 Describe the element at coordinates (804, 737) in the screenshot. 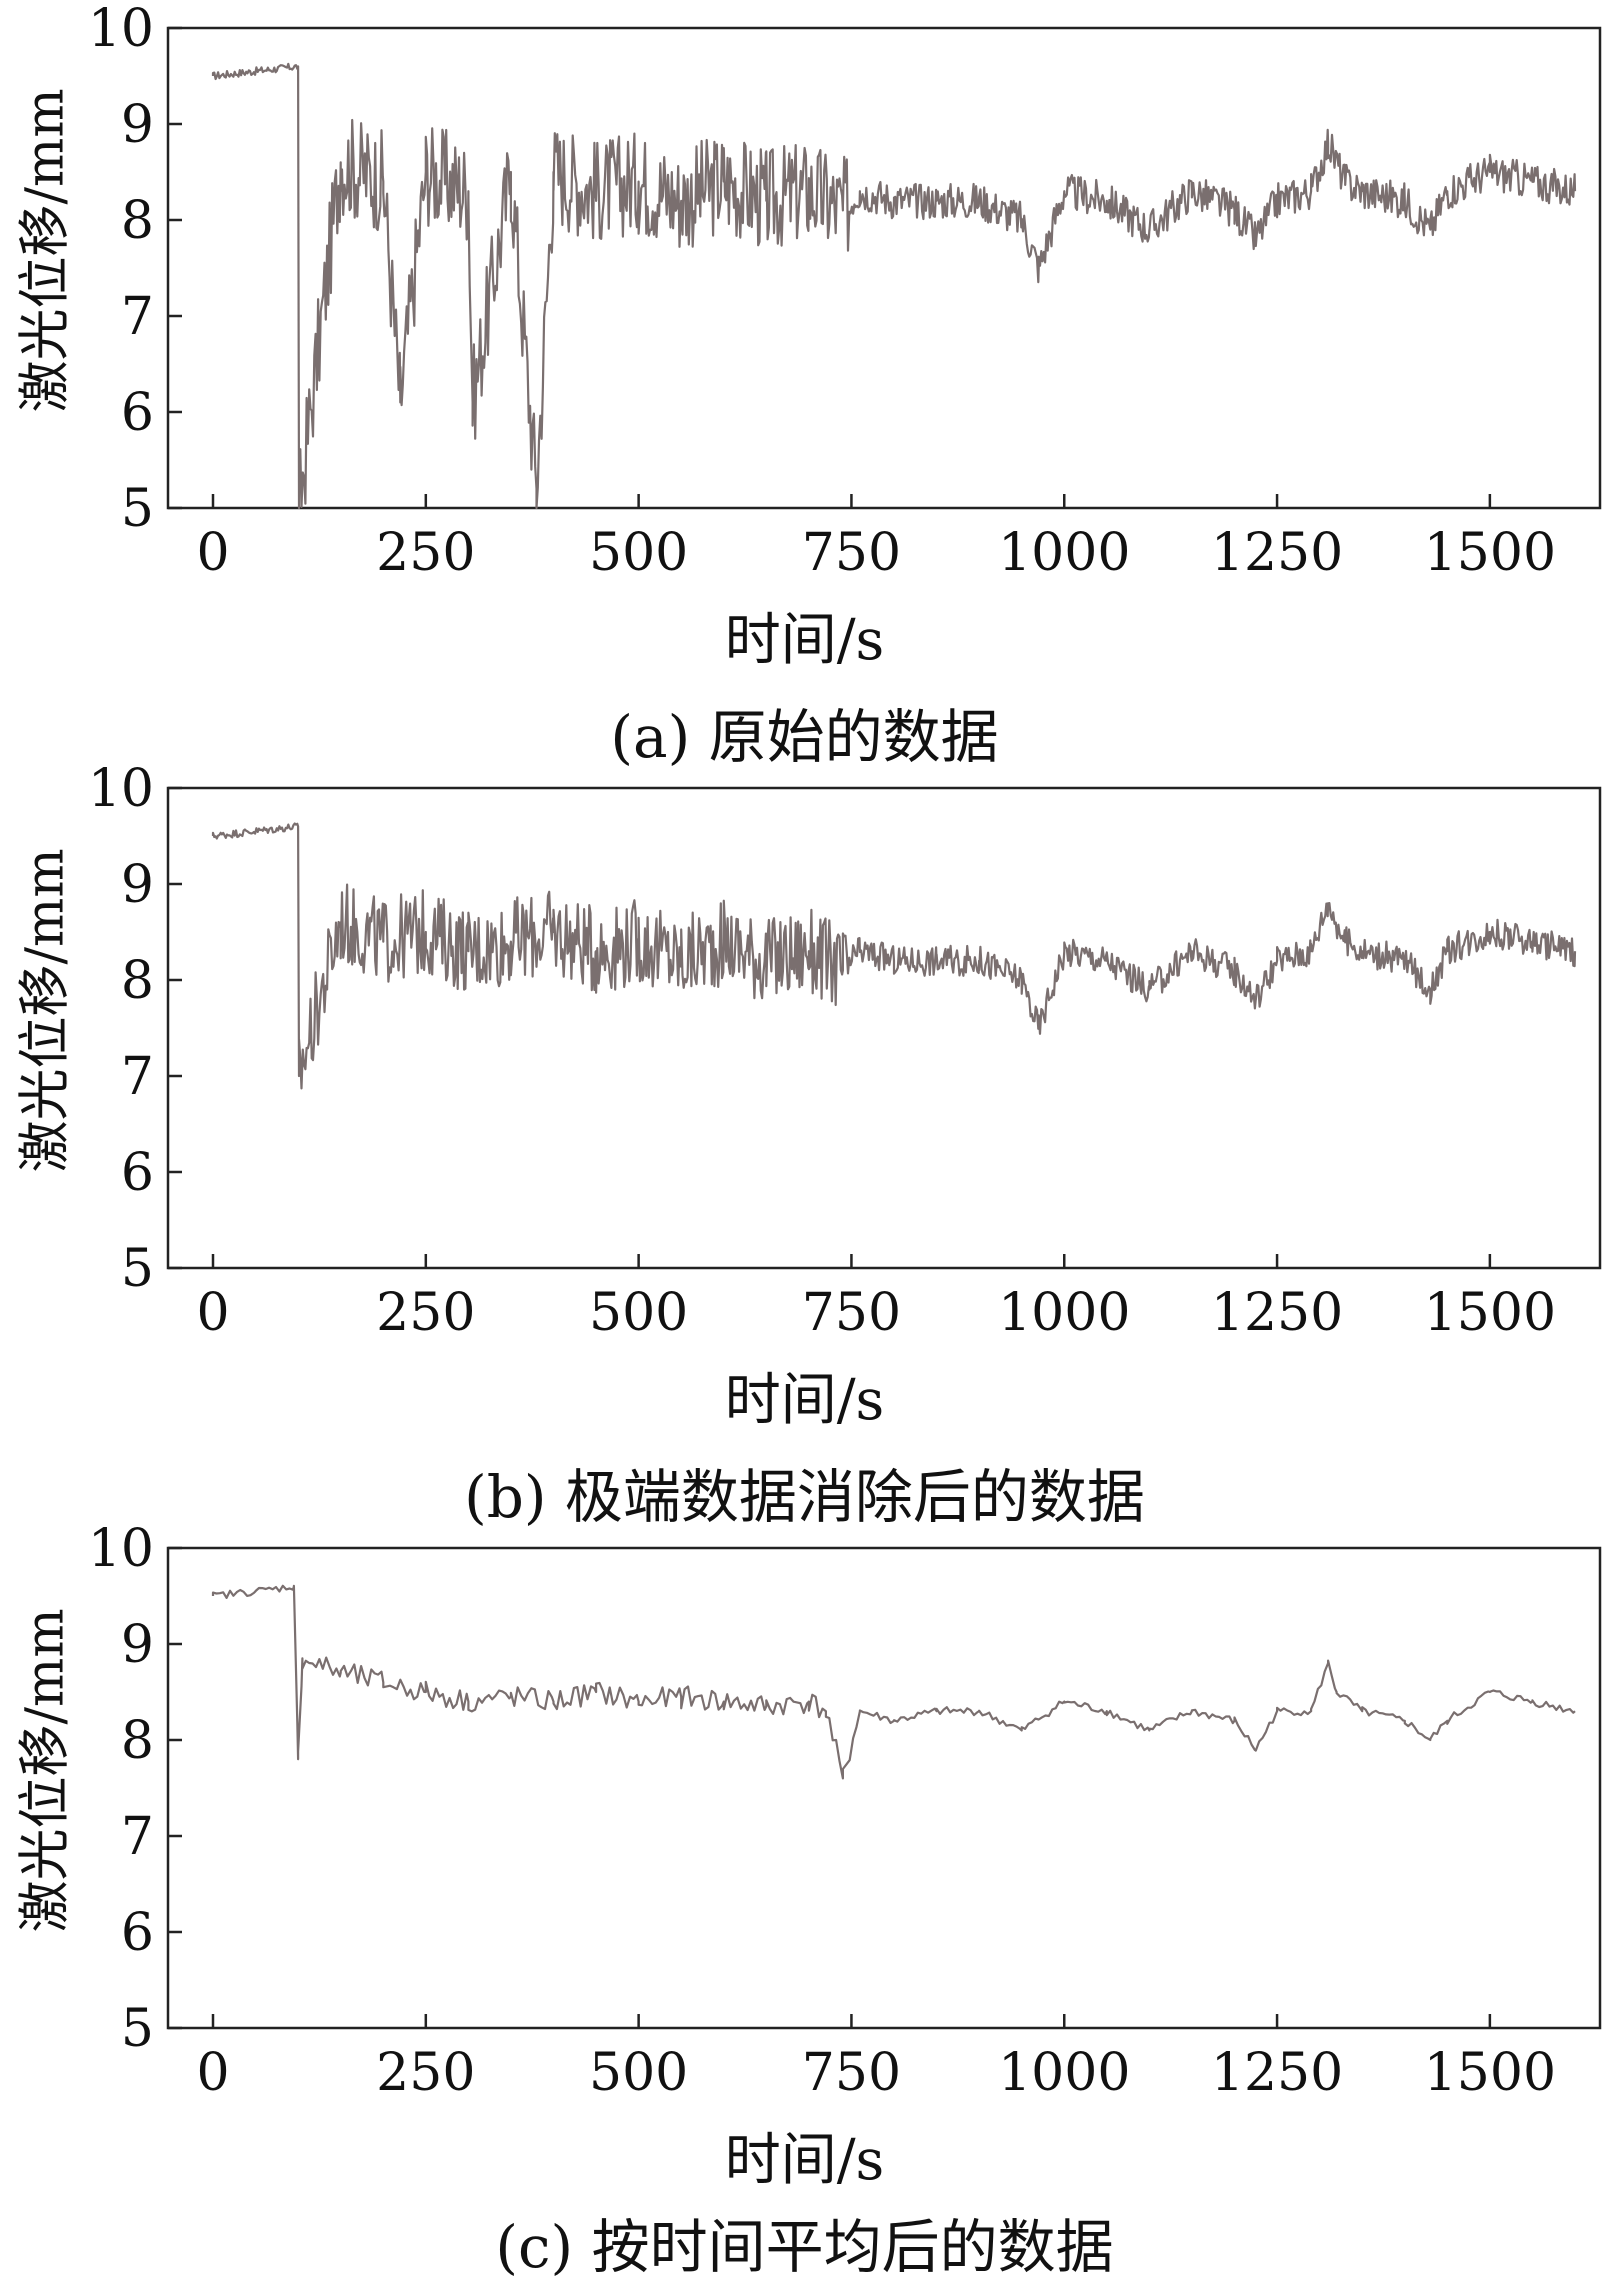

I see `panel-caption: (a) 原始的数据` at that location.